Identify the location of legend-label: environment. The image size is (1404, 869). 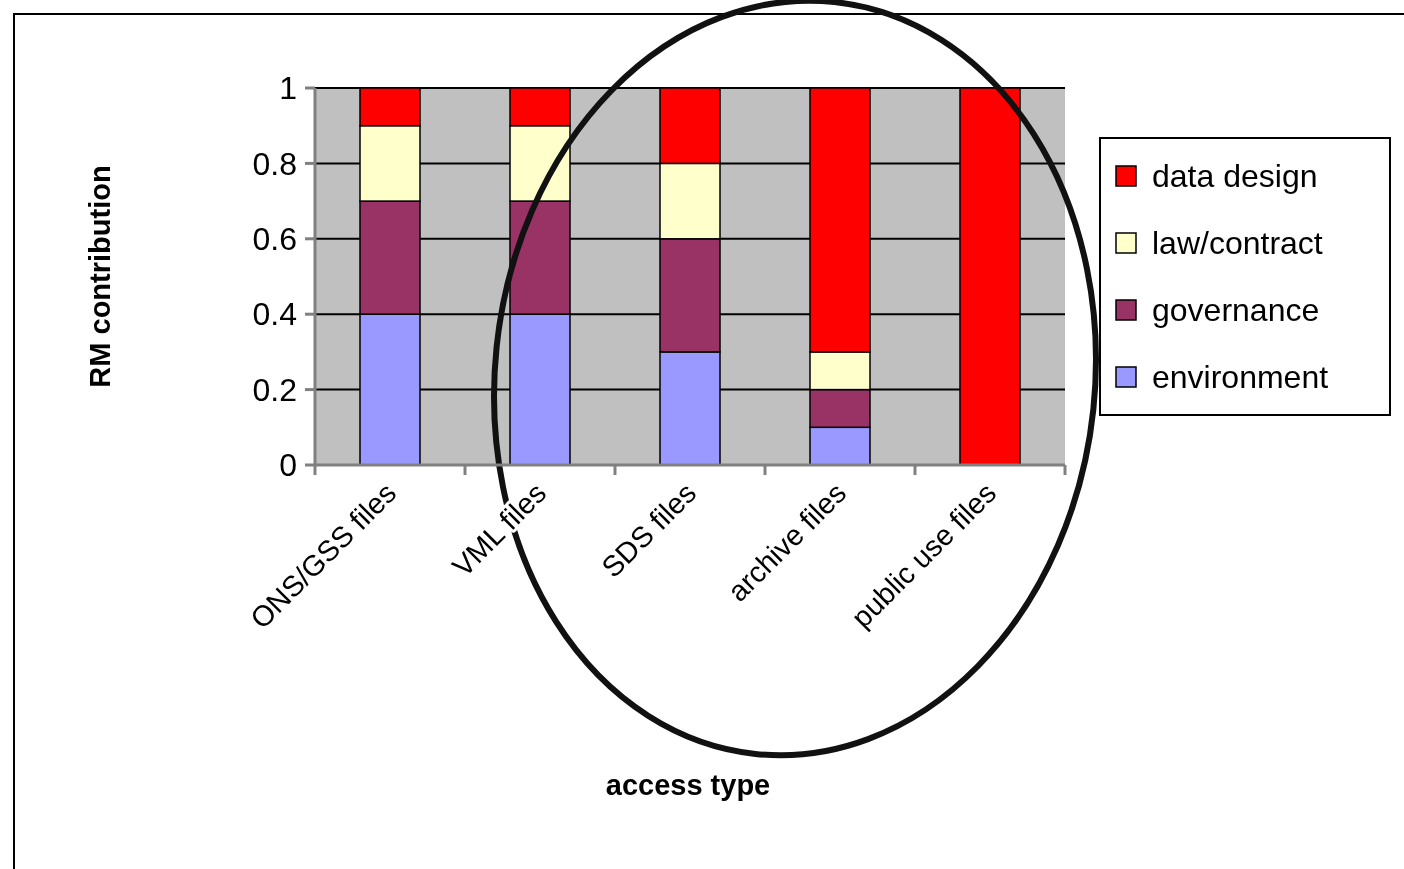
(1240, 377).